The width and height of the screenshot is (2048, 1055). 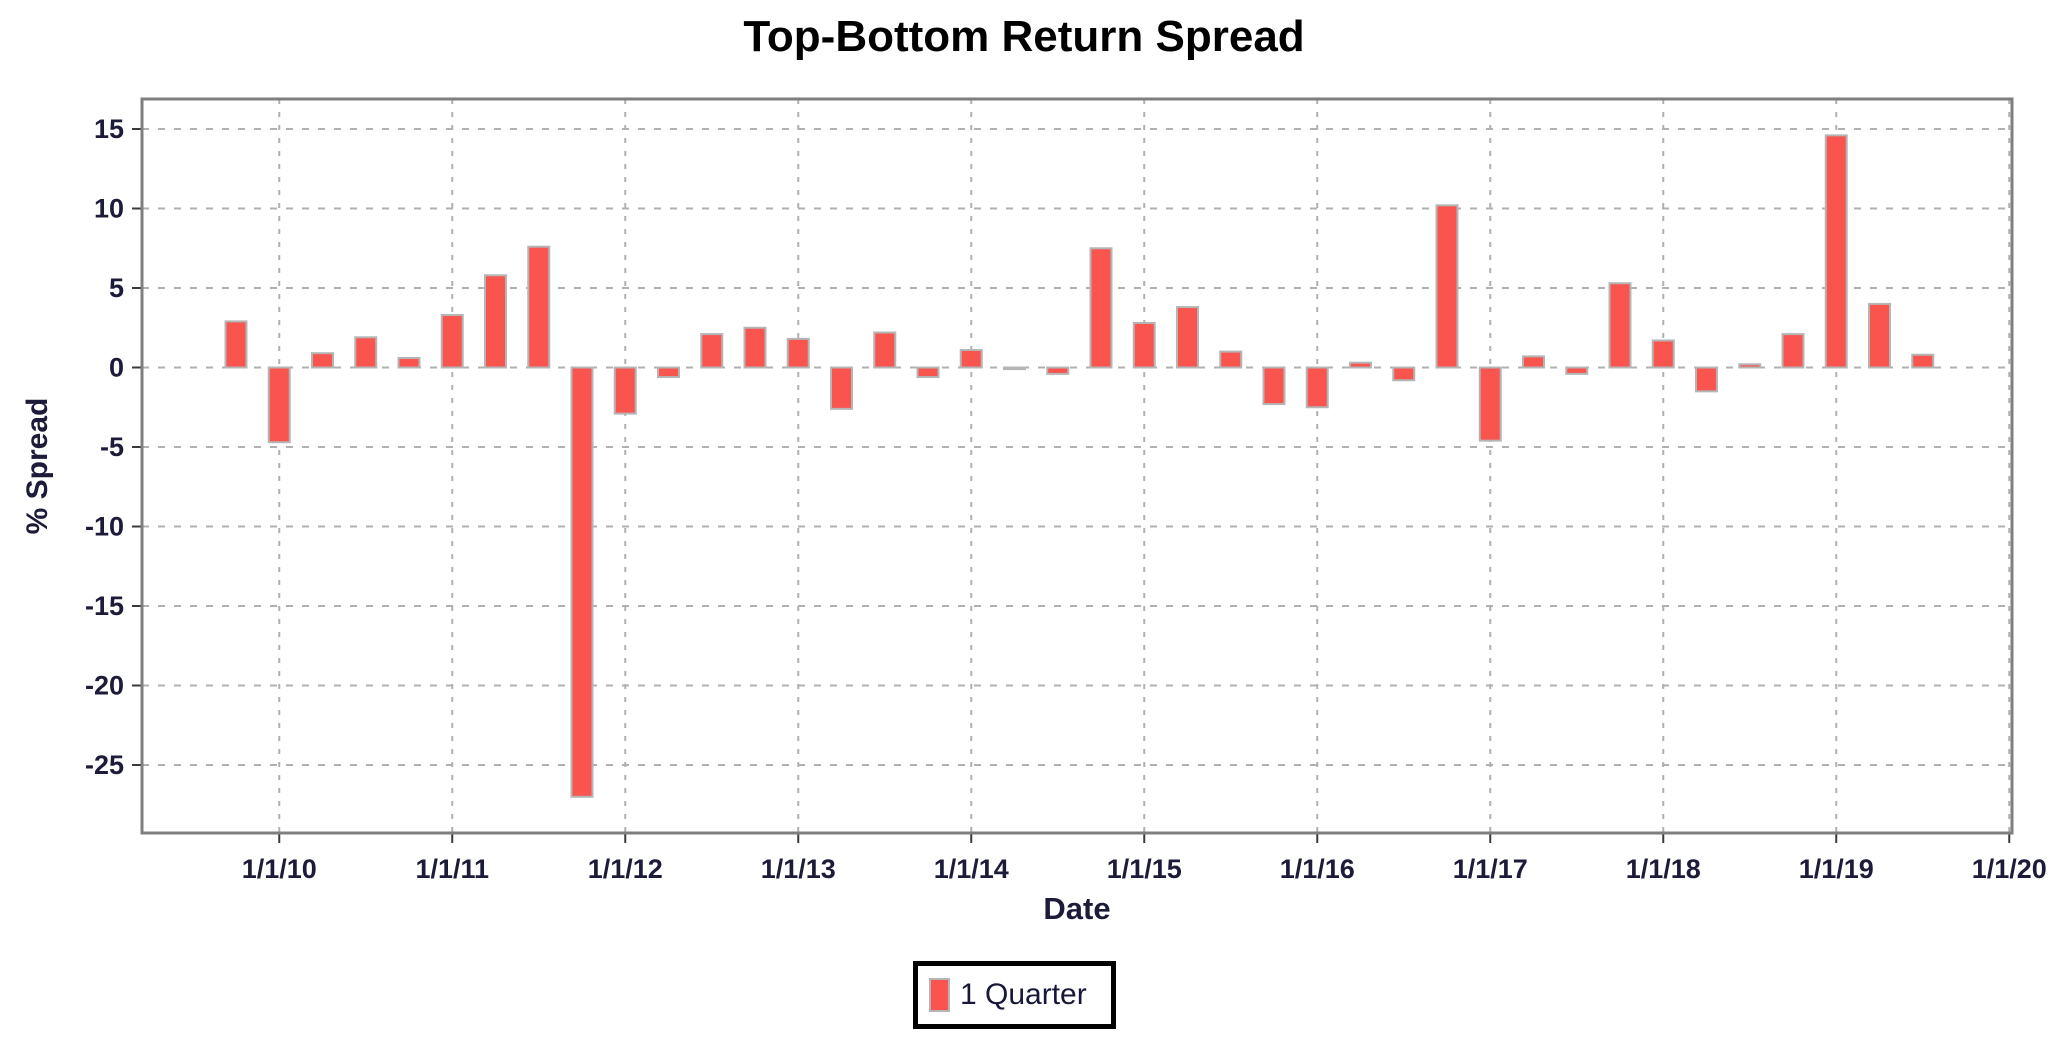 I want to click on y-axis-title: % Spread, so click(x=37, y=466).